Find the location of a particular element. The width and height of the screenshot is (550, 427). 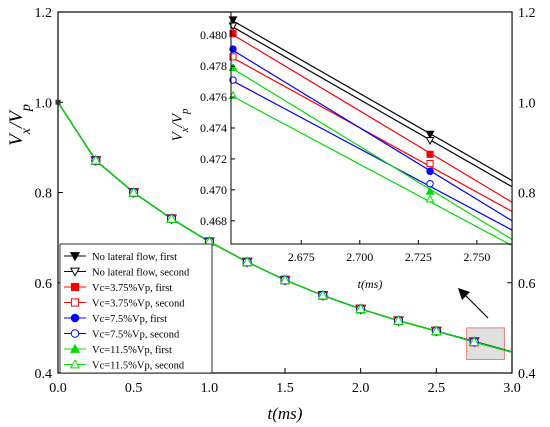

x-tick-label: 0.5 is located at coordinates (134, 388).